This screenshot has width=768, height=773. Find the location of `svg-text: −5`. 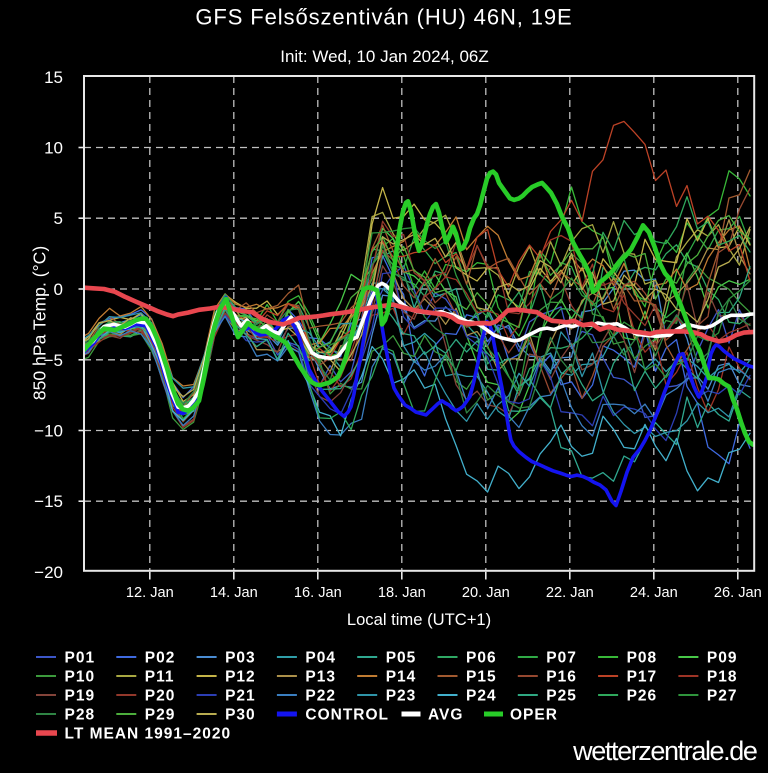

svg-text: −5 is located at coordinates (53, 360).